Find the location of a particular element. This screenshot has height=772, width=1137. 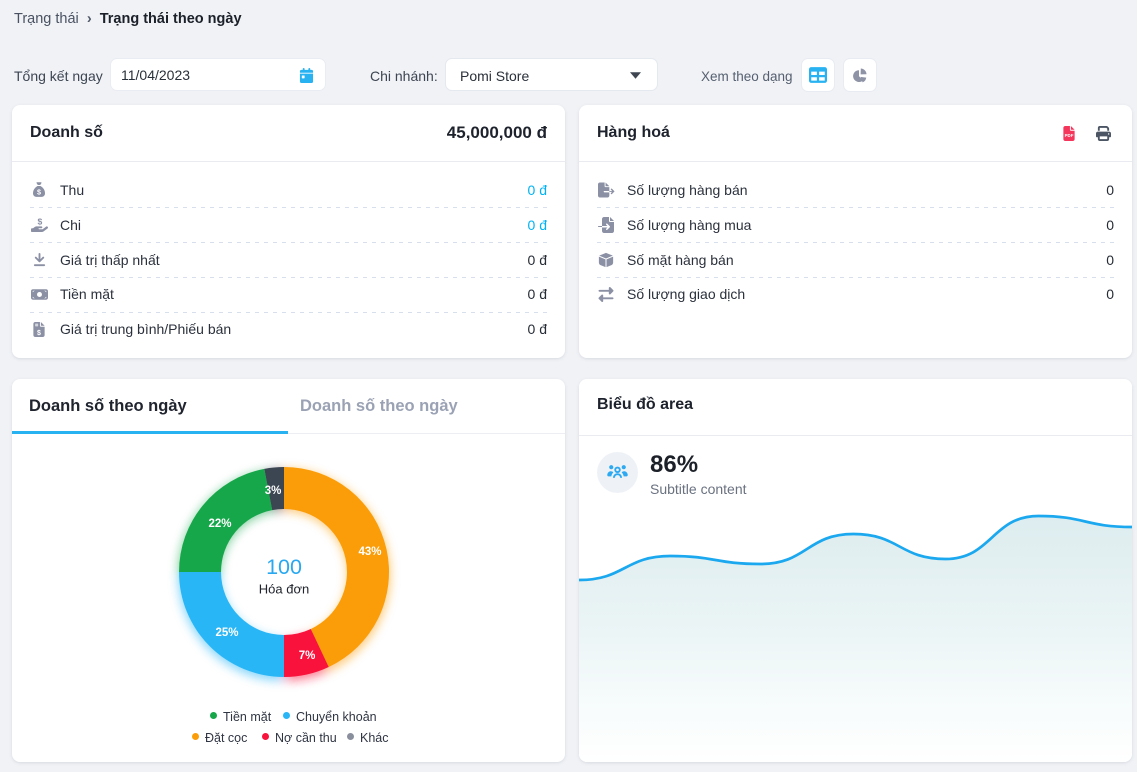

svg-text: 43% is located at coordinates (369, 552).